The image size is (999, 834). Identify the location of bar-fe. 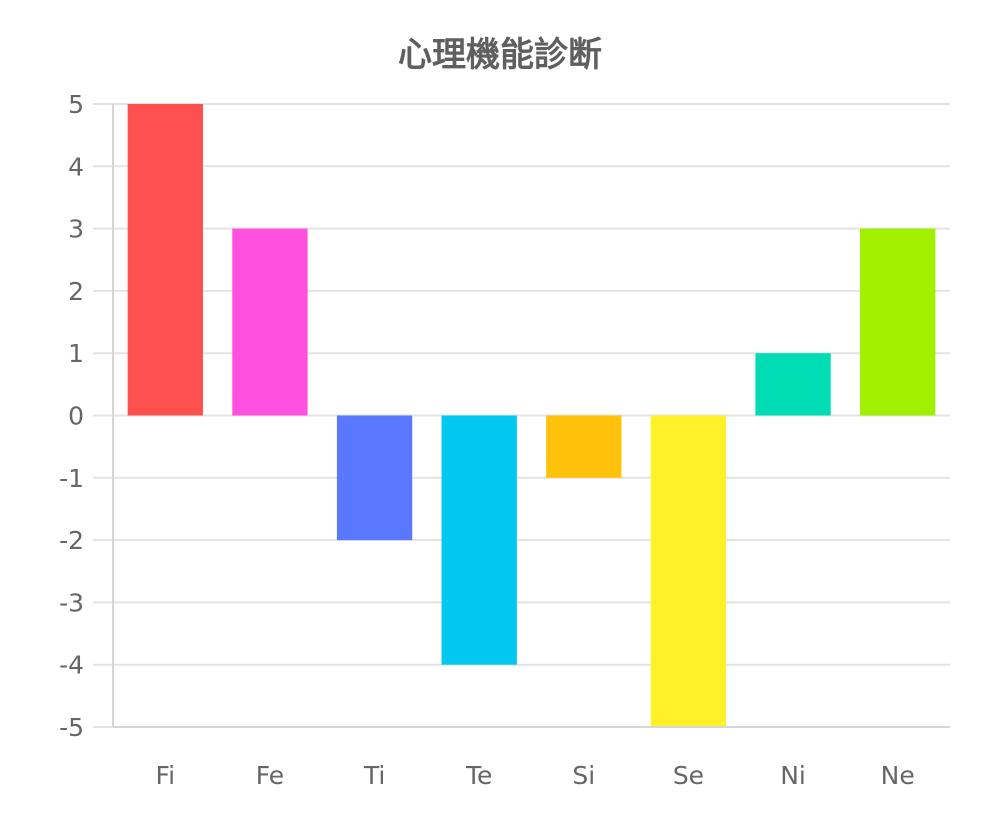
(270, 322).